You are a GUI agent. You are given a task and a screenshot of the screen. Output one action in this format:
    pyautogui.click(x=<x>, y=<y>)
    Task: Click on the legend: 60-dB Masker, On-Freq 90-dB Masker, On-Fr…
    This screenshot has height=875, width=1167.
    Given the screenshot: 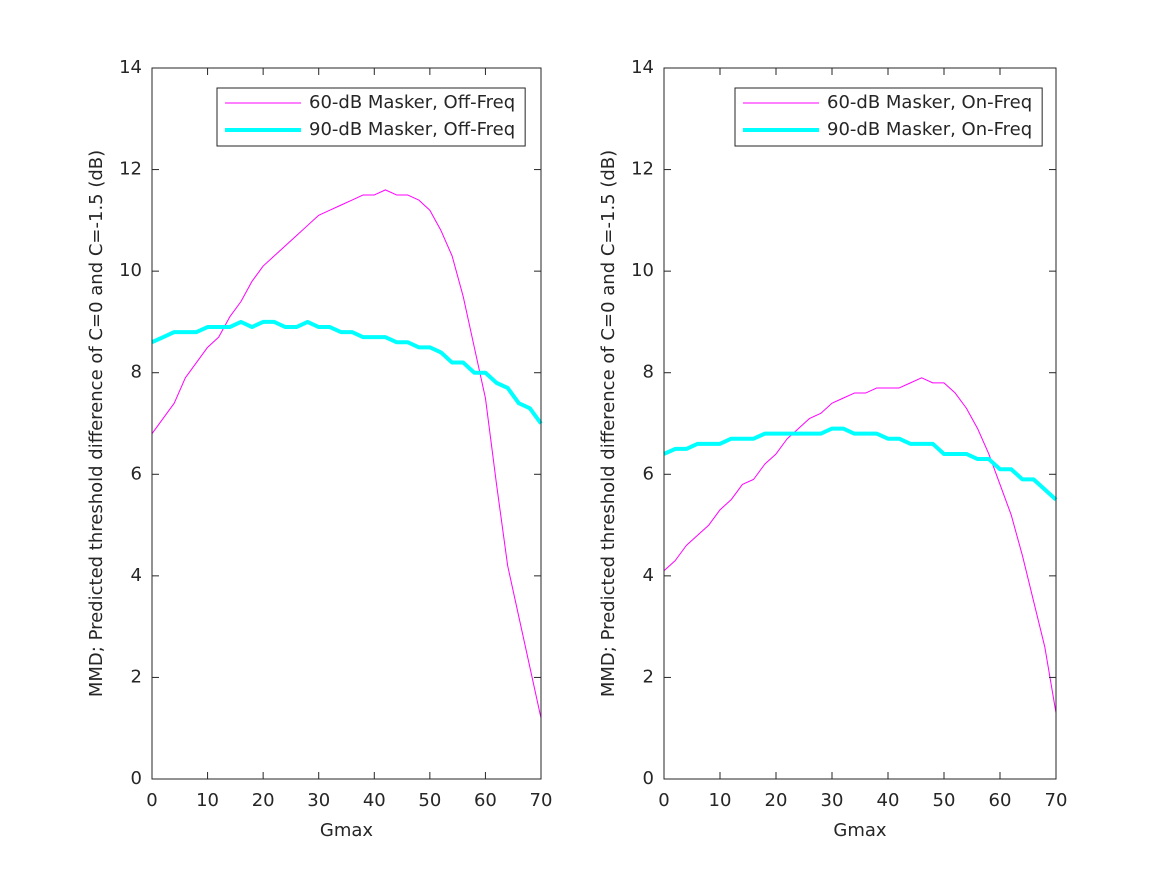 What is the action you would take?
    pyautogui.click(x=888, y=117)
    